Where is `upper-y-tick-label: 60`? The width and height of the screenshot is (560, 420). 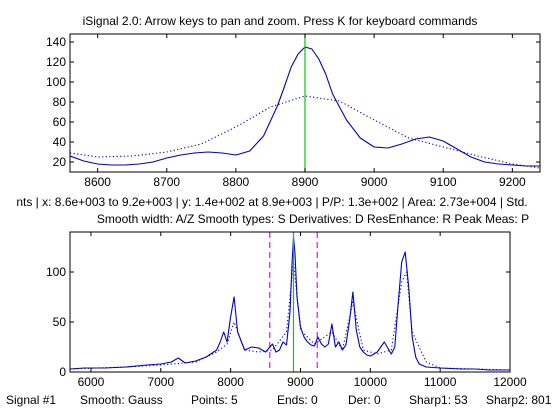
upper-y-tick-label: 60 is located at coordinates (60, 122).